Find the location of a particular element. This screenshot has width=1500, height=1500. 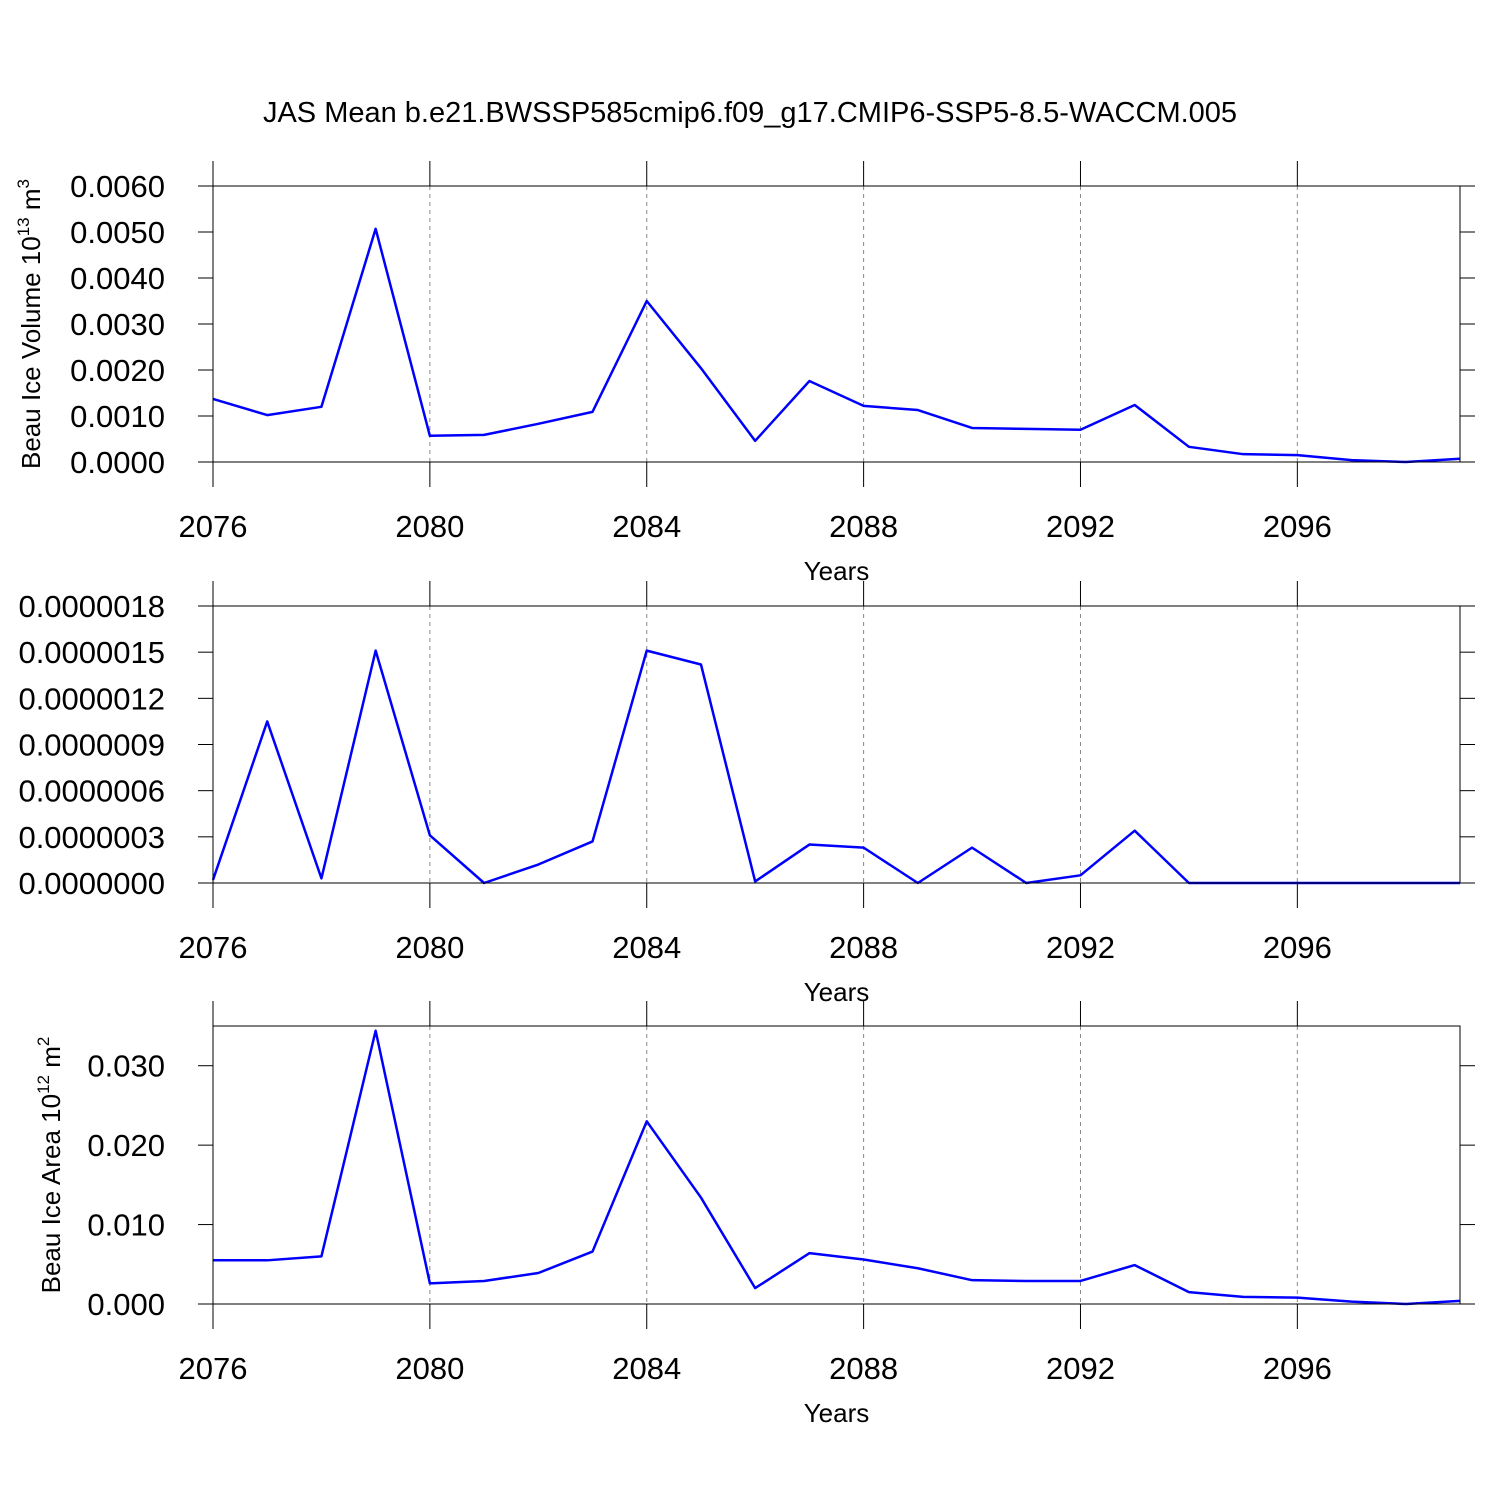

y-axis-label-part: 13 is located at coordinates (23, 226).